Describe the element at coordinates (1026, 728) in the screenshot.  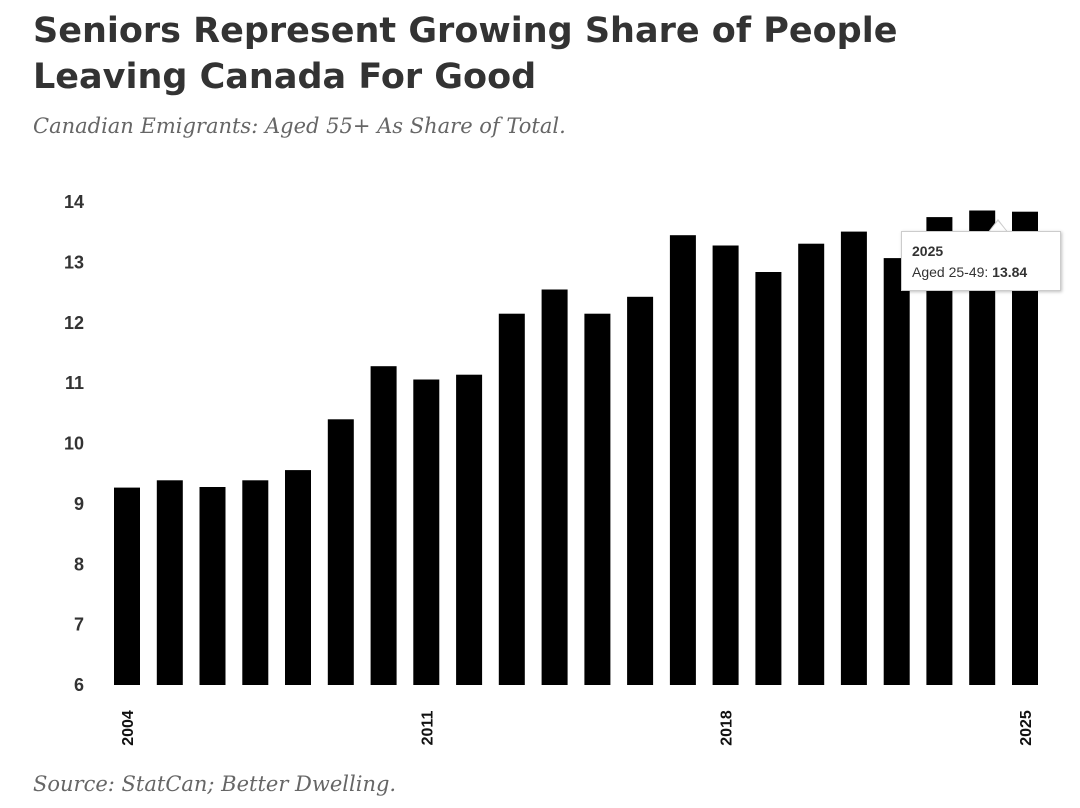
I see `x-tick-label: 2025` at that location.